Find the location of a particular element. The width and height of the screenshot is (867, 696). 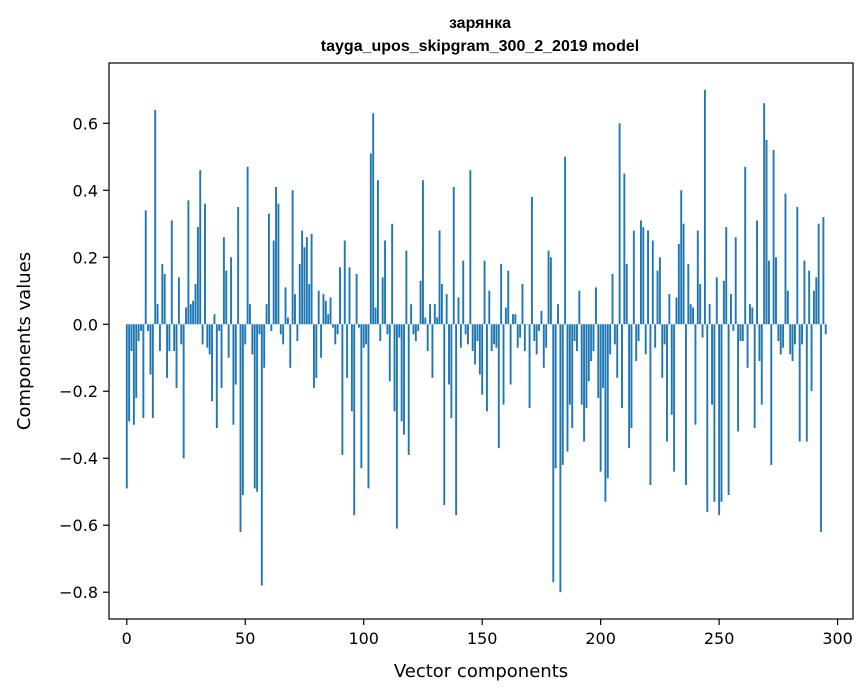

x-tick-label: 200 is located at coordinates (600, 638).